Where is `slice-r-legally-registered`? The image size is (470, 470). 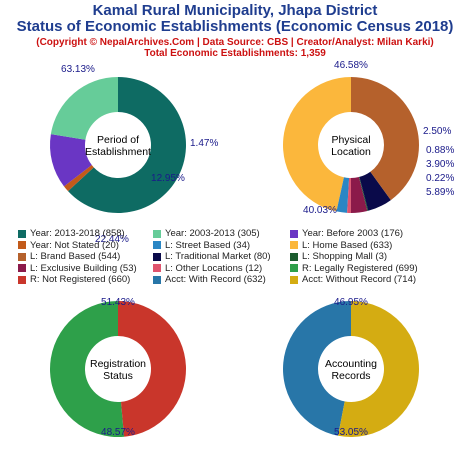
slice-r-legally-registered is located at coordinates (87, 369).